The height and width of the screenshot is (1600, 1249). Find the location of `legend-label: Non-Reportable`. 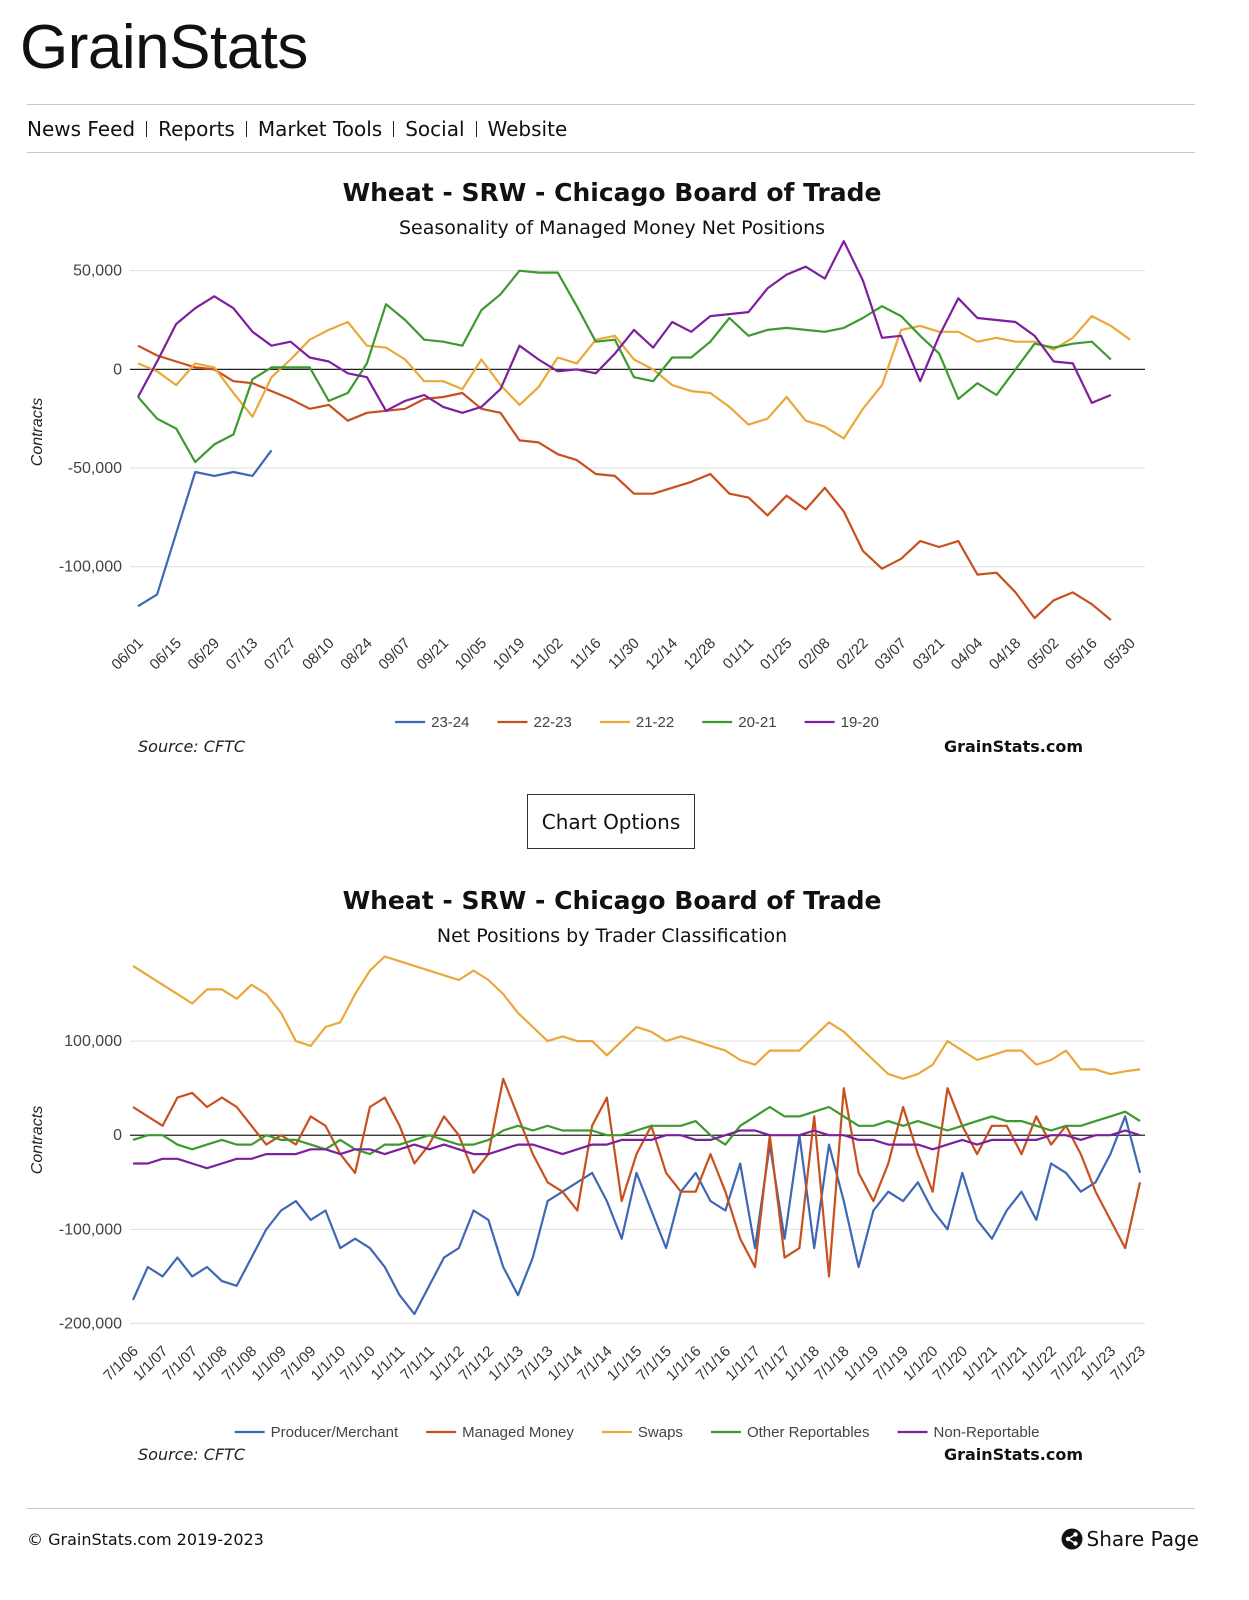

legend-label: Non-Reportable is located at coordinates (987, 1432).